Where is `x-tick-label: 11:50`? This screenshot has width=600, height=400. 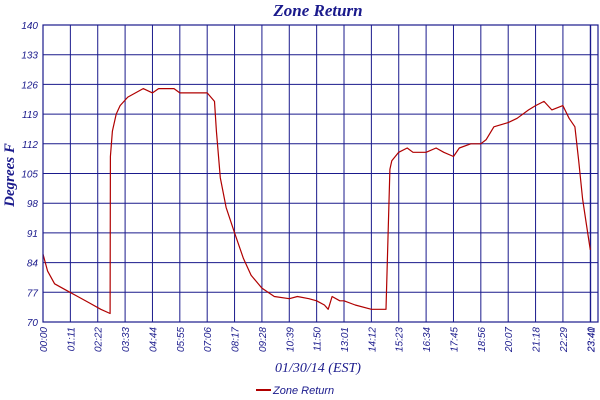
x-tick-label: 11:50 is located at coordinates (318, 339).